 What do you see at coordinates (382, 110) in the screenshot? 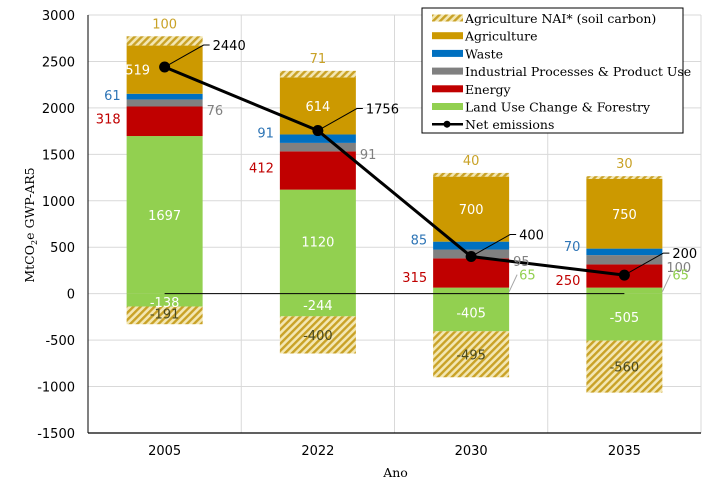
I see `label-net-emissions: 1756` at bounding box center [382, 110].